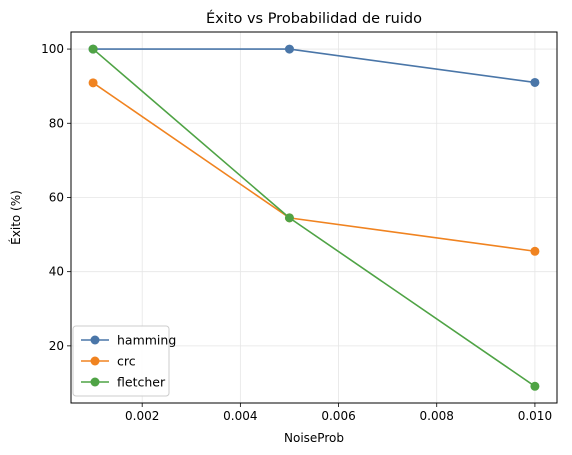 This screenshot has width=572, height=455. I want to click on y-axis-label: Éxito (%), so click(15, 217).